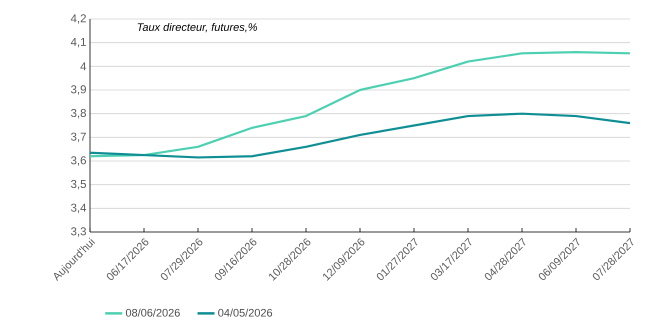  Describe the element at coordinates (83, 66) in the screenshot. I see `y-tick-label: 4` at that location.